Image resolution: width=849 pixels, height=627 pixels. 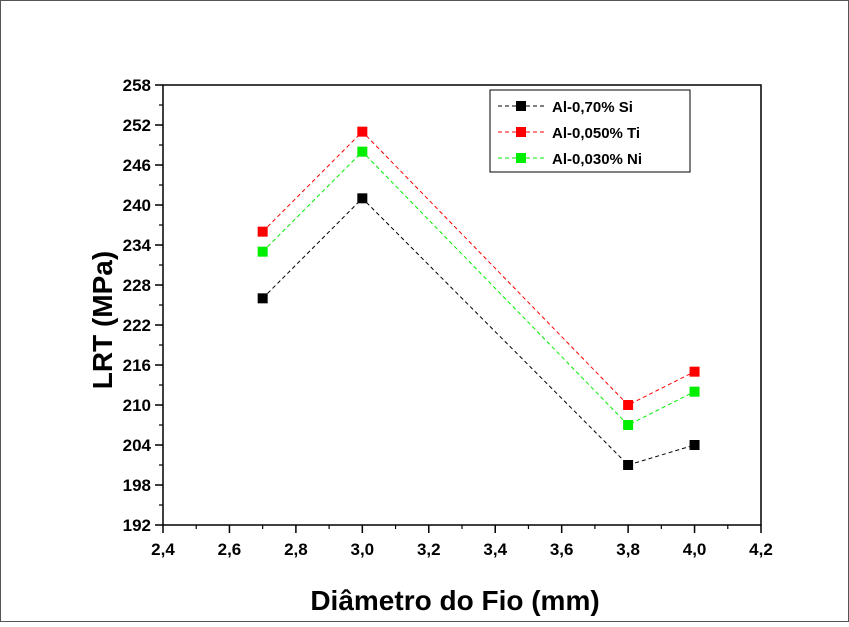 I want to click on x-tick-label: 2,8, so click(x=296, y=549).